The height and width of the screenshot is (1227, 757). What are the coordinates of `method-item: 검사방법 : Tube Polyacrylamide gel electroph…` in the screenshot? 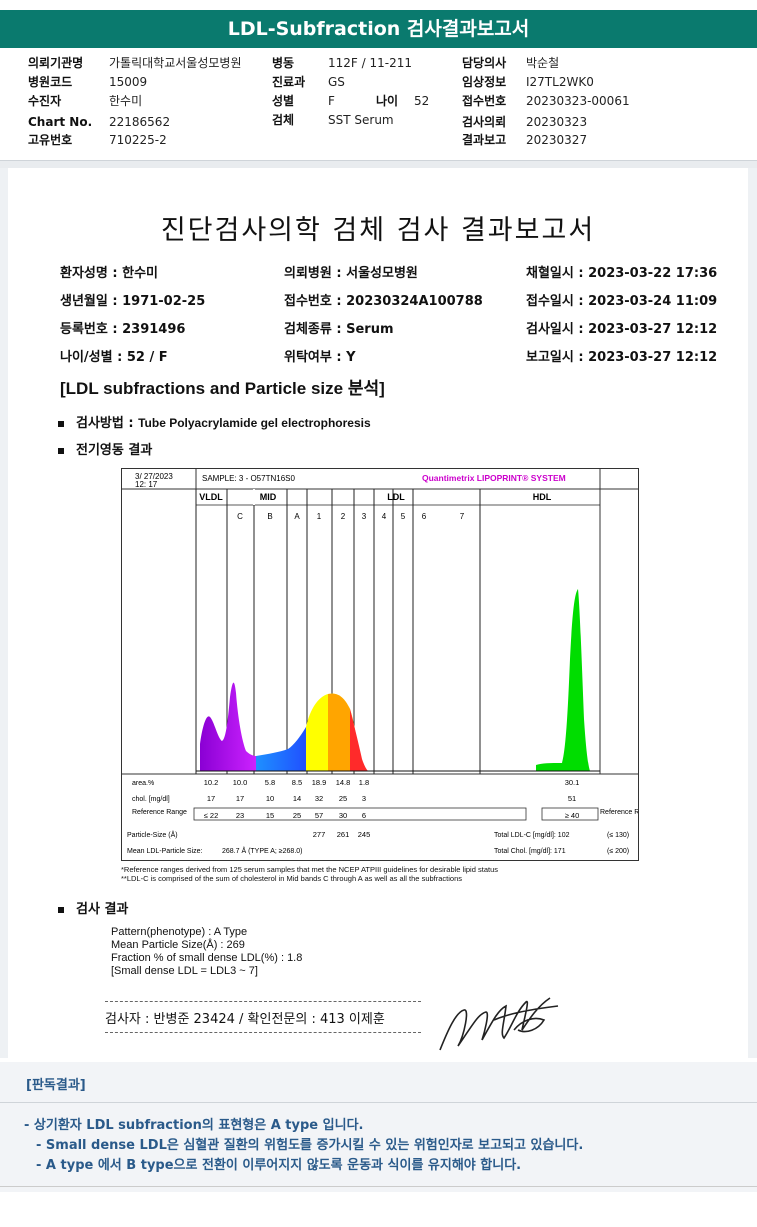 It's located at (214, 421).